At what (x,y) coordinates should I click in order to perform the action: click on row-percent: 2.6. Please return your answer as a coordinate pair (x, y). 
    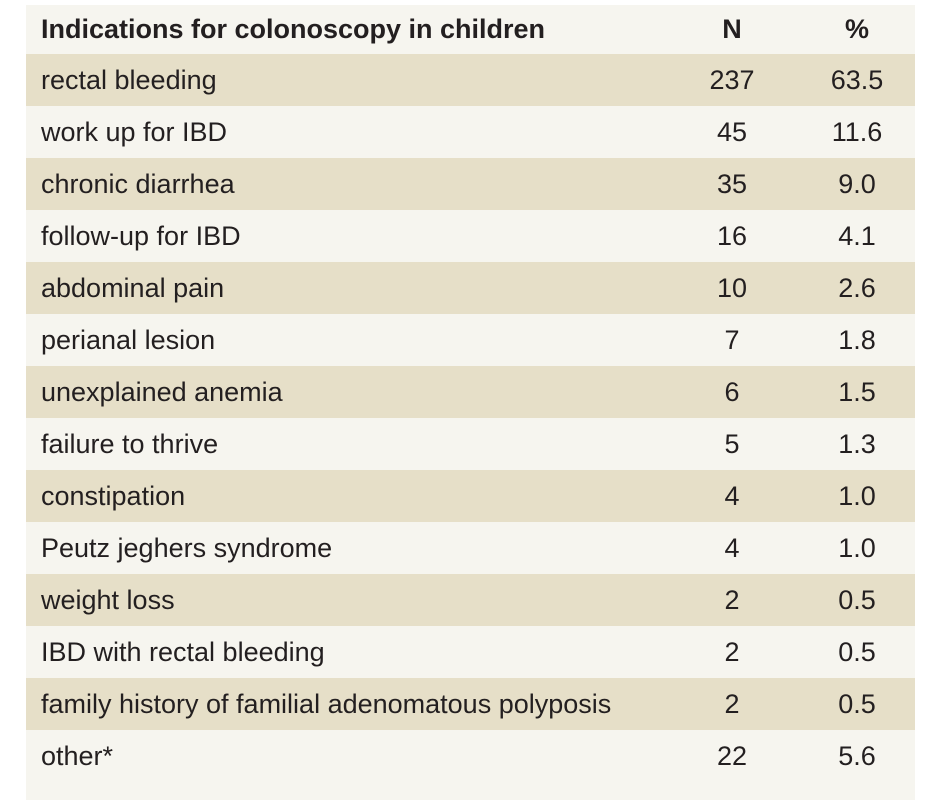
    Looking at the image, I should click on (857, 288).